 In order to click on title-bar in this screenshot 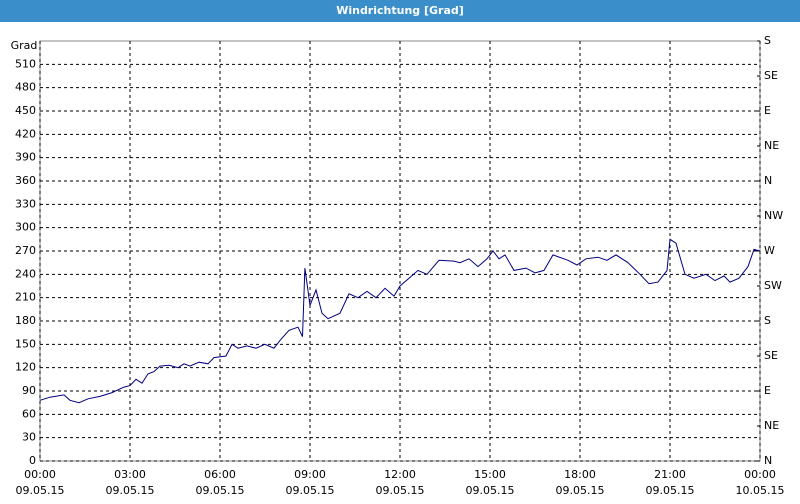, I will do `click(400, 11)`.